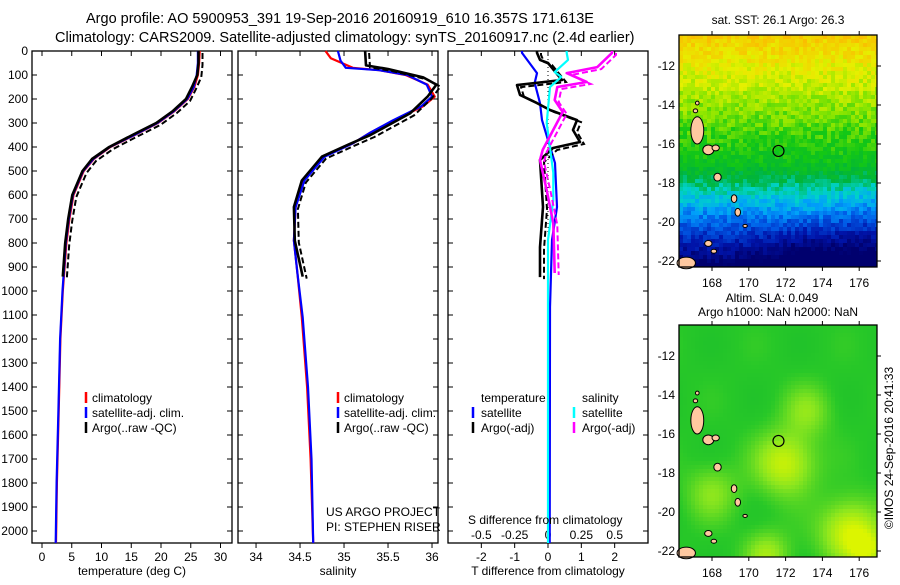  What do you see at coordinates (390, 413) in the screenshot?
I see `legend-label: satellite-adj. clim.` at bounding box center [390, 413].